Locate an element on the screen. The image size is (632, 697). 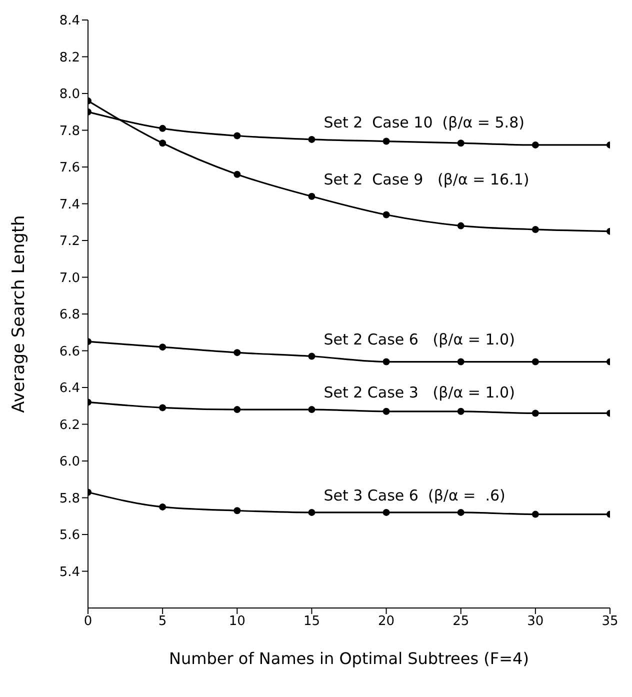
x-tick-label: 35 is located at coordinates (610, 622).